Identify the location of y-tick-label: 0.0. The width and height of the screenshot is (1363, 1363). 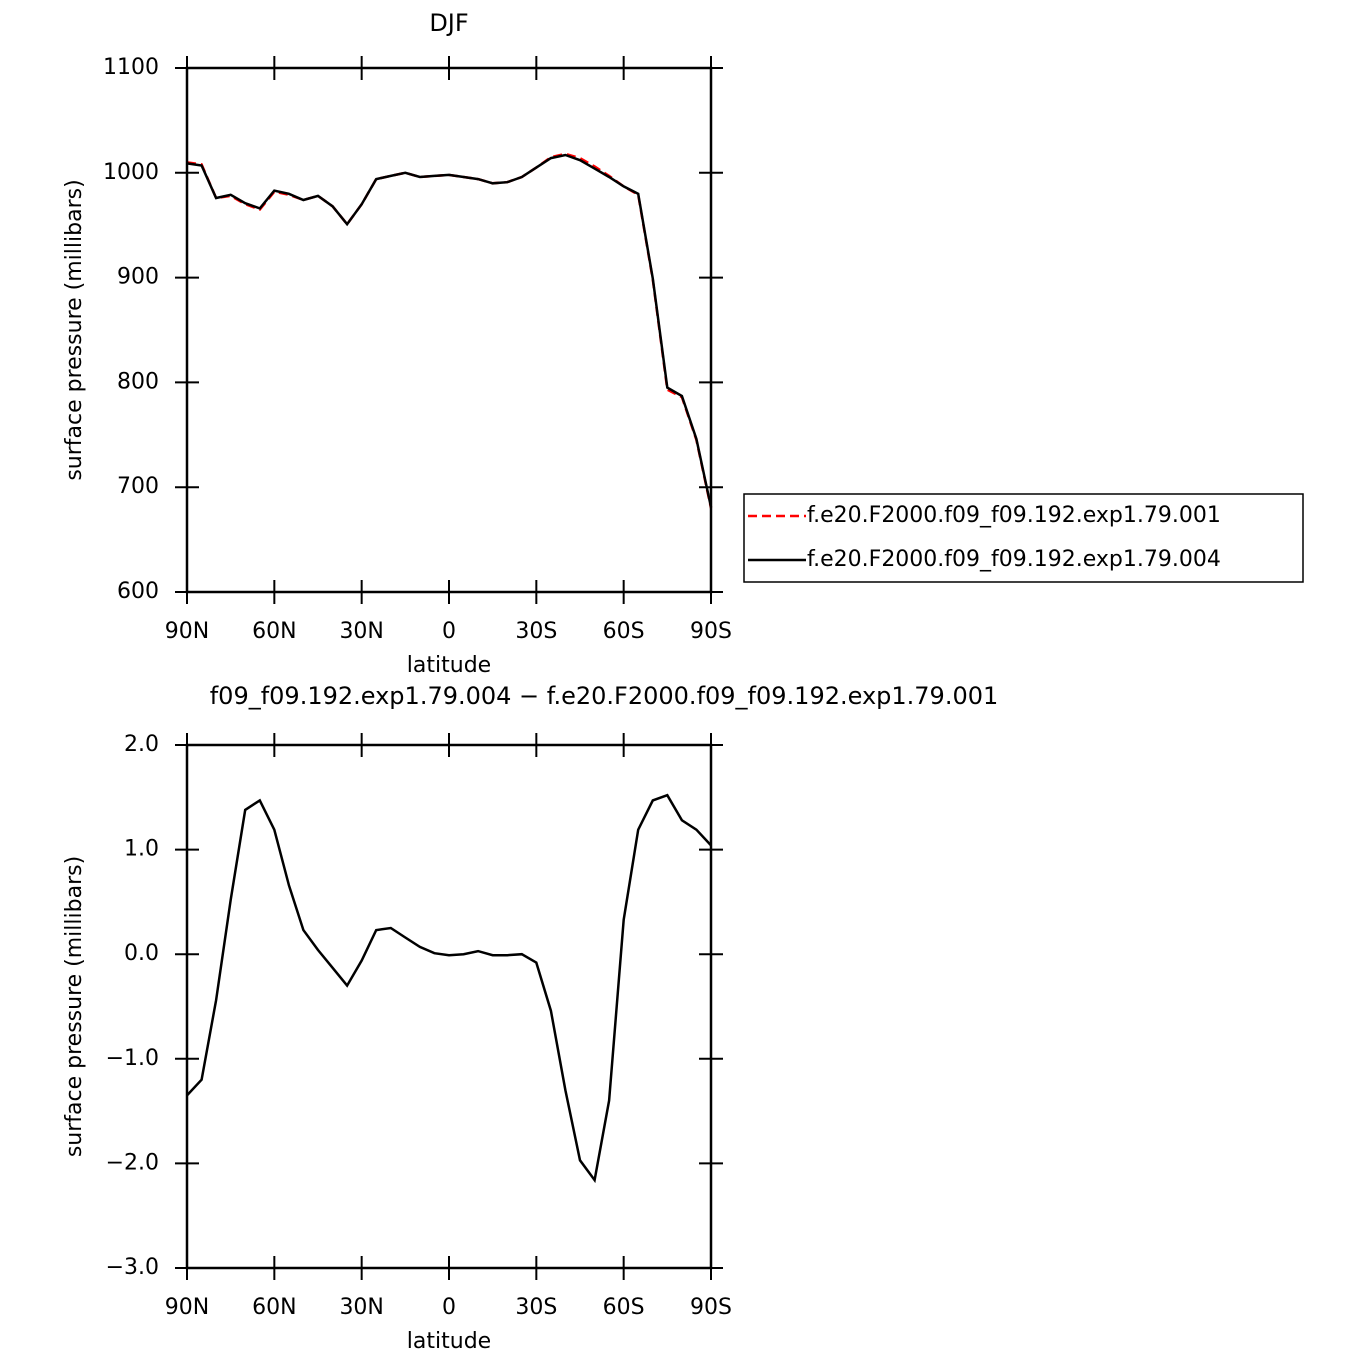
(141, 953).